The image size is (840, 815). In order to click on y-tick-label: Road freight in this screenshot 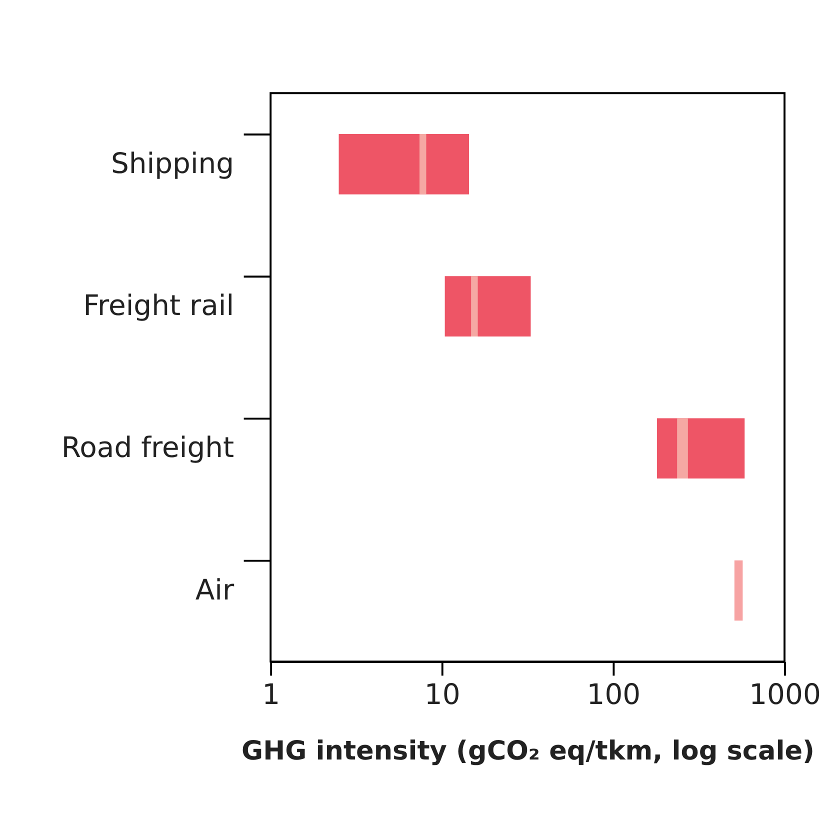, I will do `click(147, 447)`.